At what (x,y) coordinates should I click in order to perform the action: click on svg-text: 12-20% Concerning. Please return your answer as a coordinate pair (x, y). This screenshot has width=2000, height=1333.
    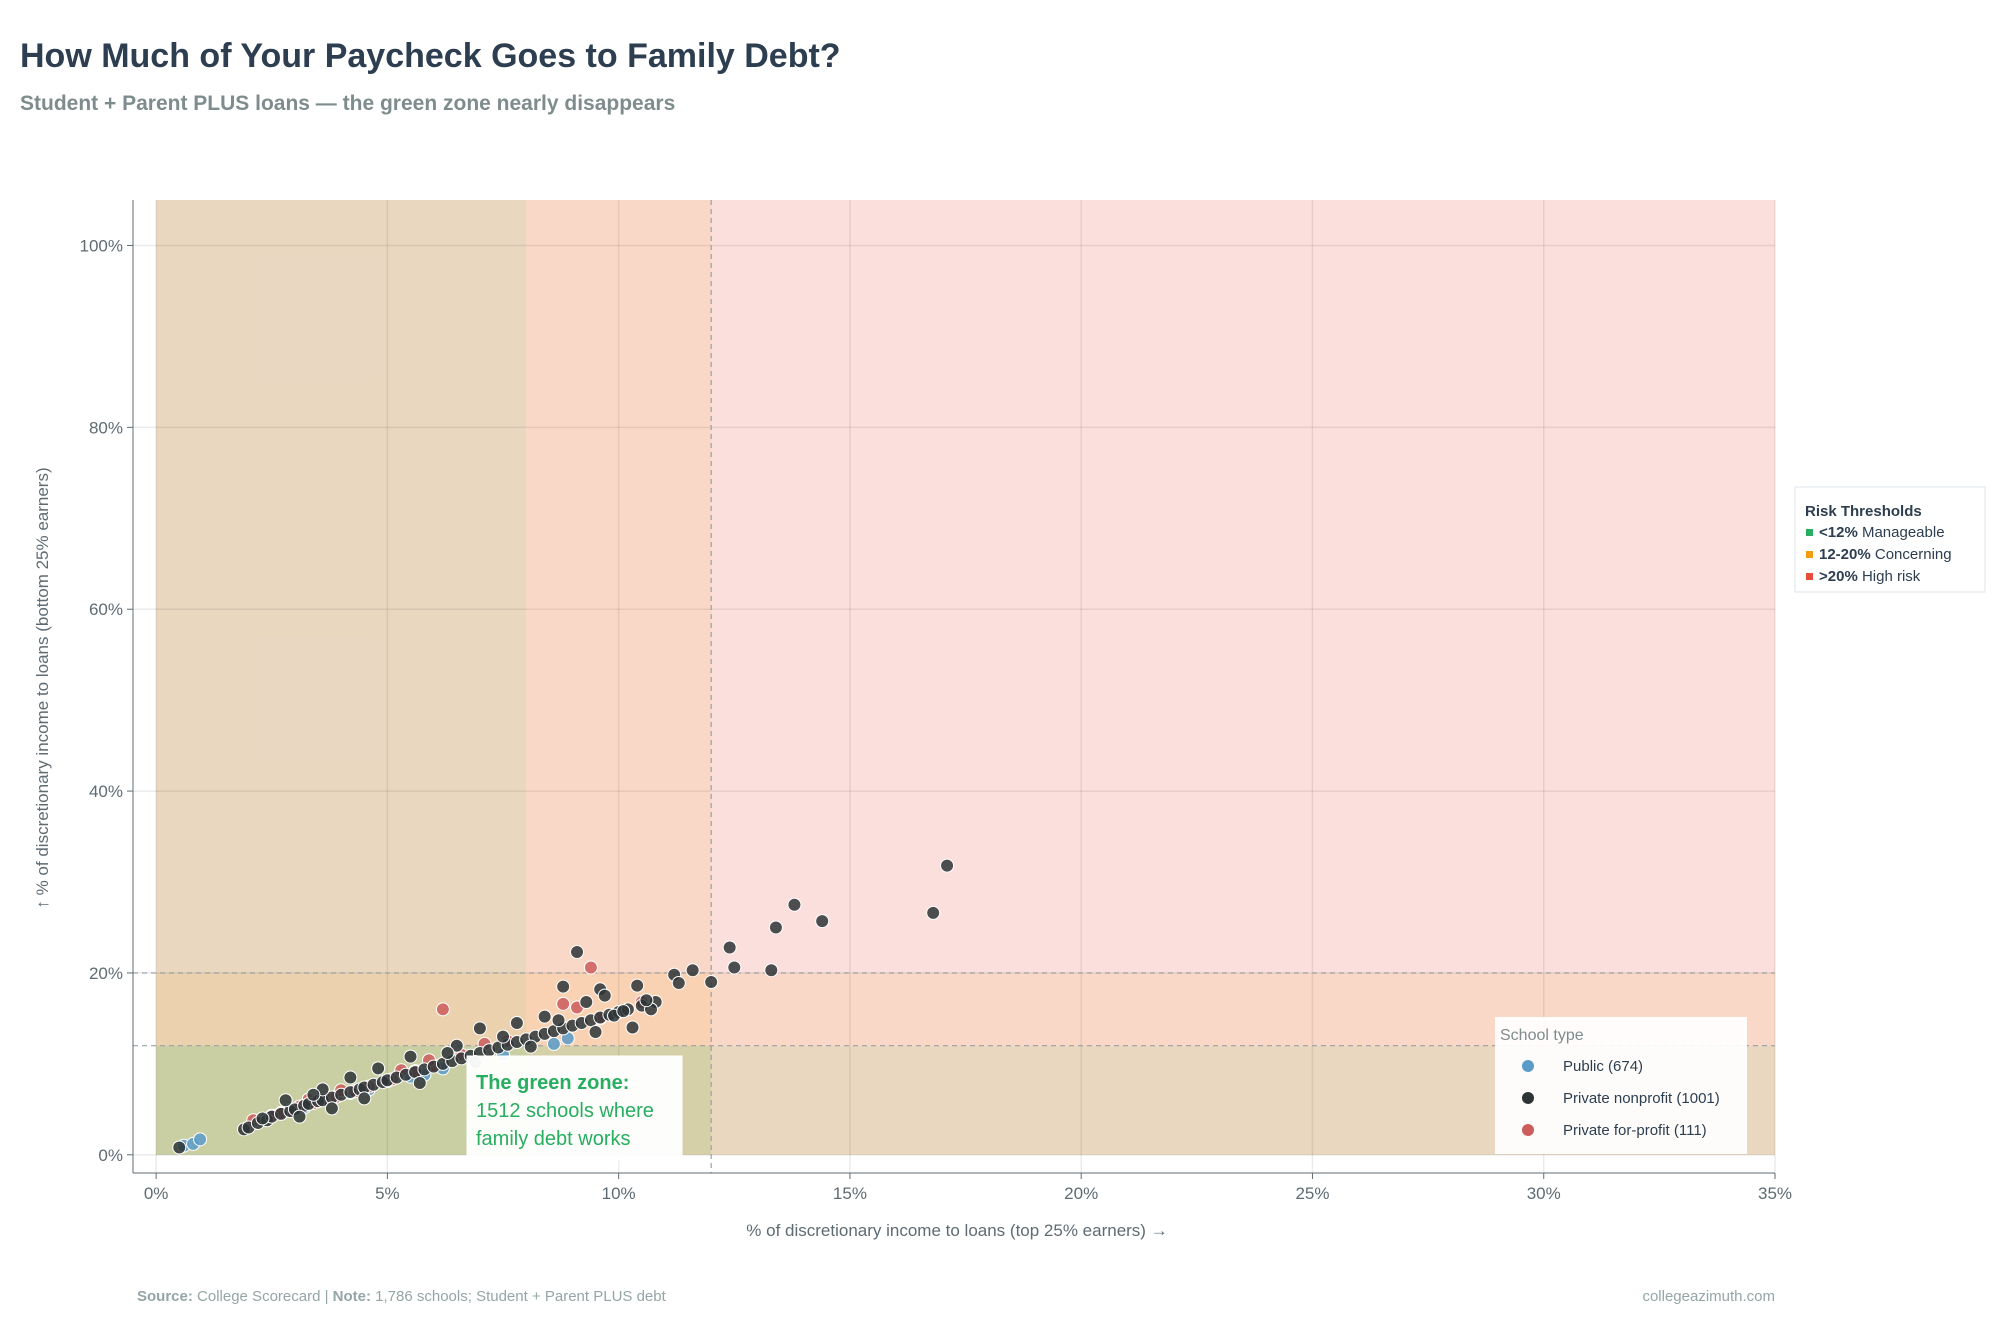
    Looking at the image, I should click on (1885, 554).